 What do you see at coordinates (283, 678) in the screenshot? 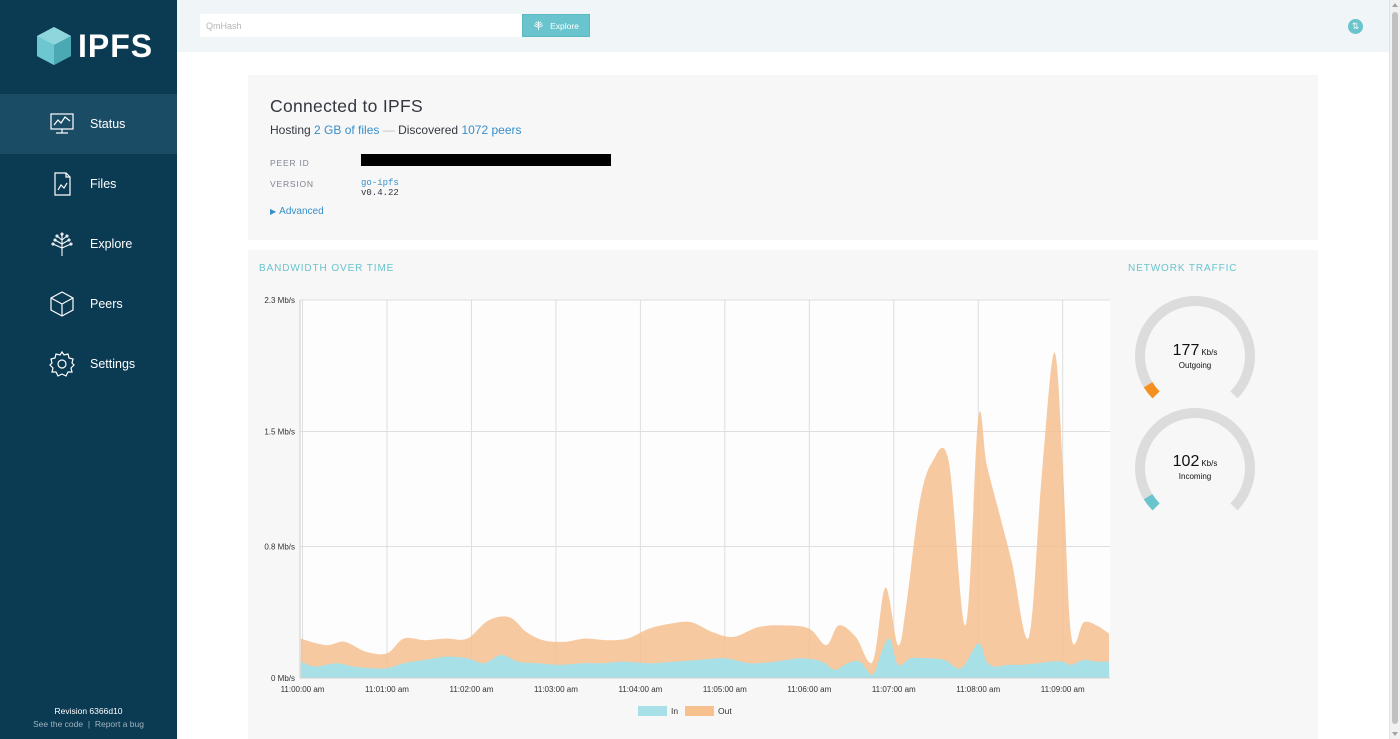
I see `y-tick-label: 0 Mb/s` at bounding box center [283, 678].